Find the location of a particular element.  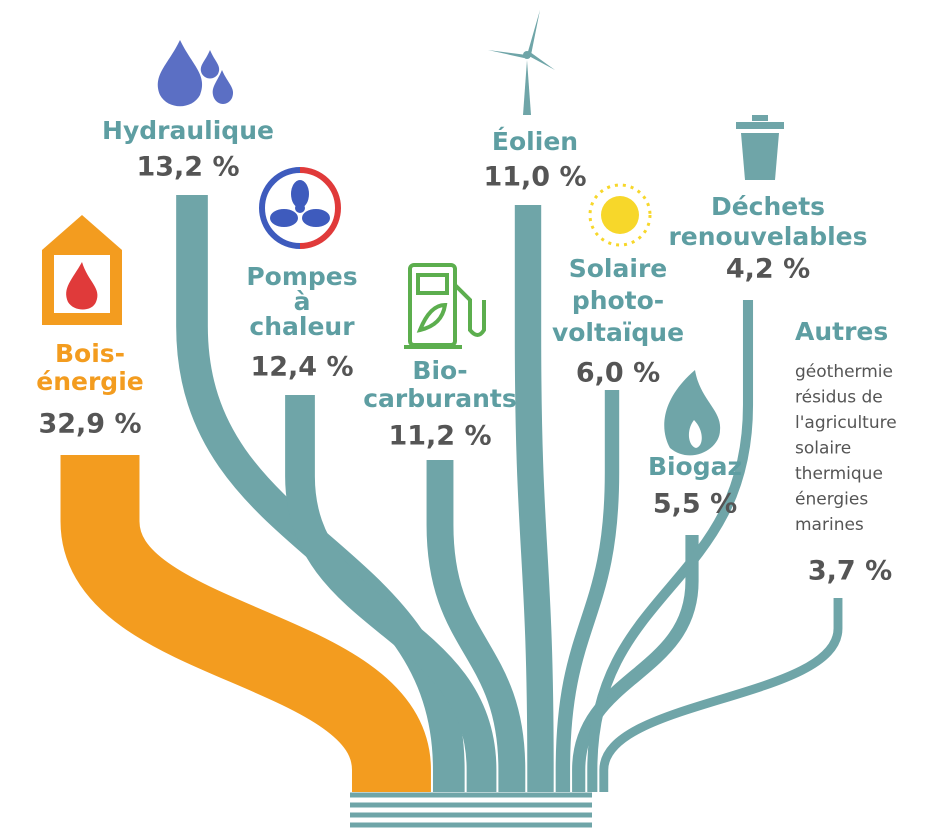

category-label: Hydraulique is located at coordinates (188, 130).